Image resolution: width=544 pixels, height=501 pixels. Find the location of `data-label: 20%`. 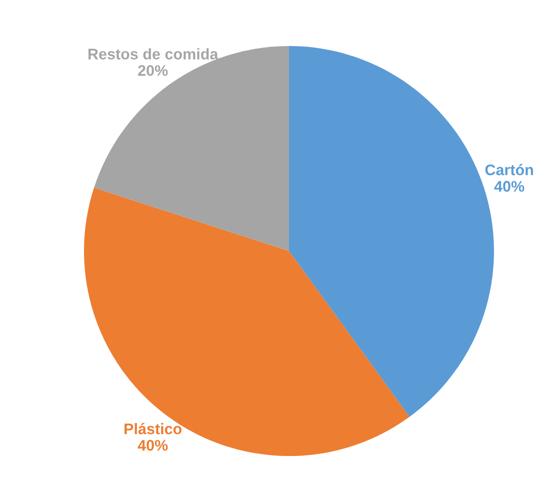

data-label: 20% is located at coordinates (153, 70).